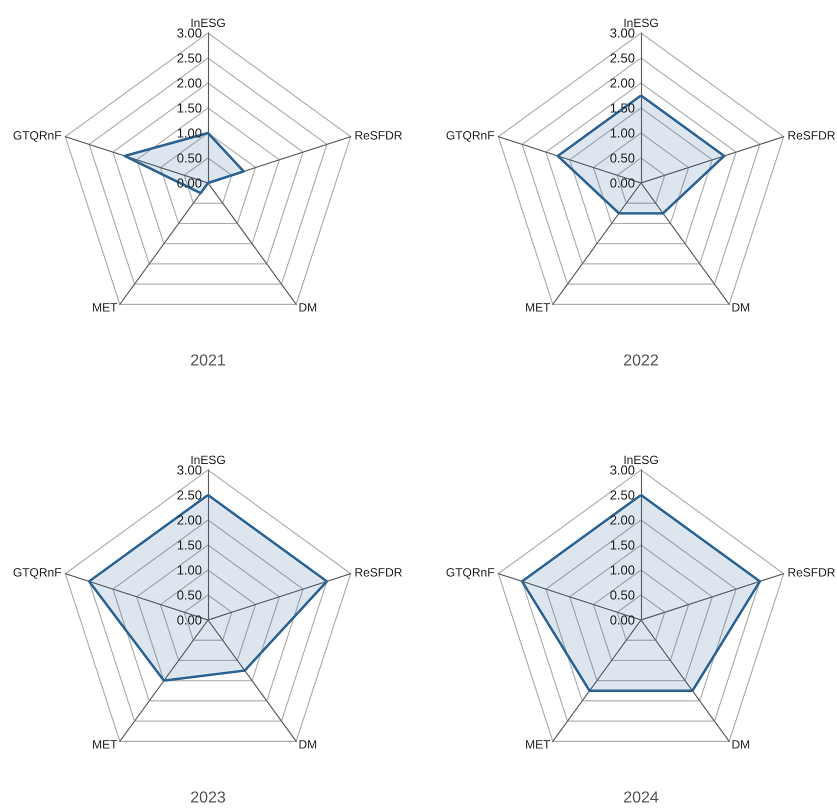 The image size is (837, 812). I want to click on text: 2024, so click(641, 798).